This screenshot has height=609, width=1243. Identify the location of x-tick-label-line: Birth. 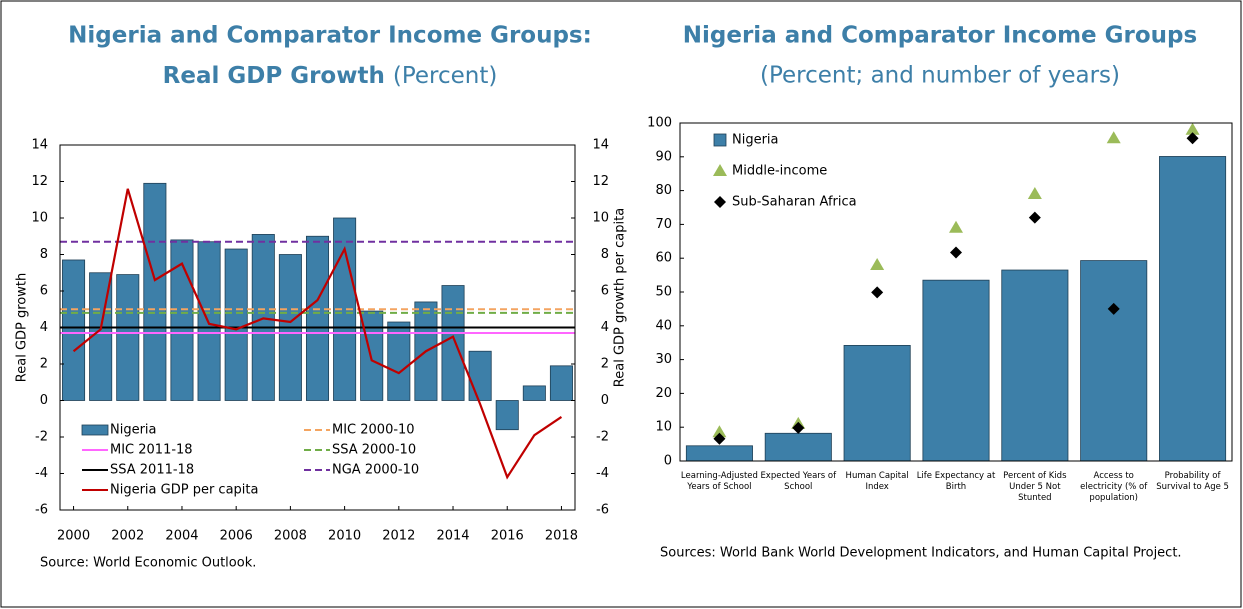
(956, 487).